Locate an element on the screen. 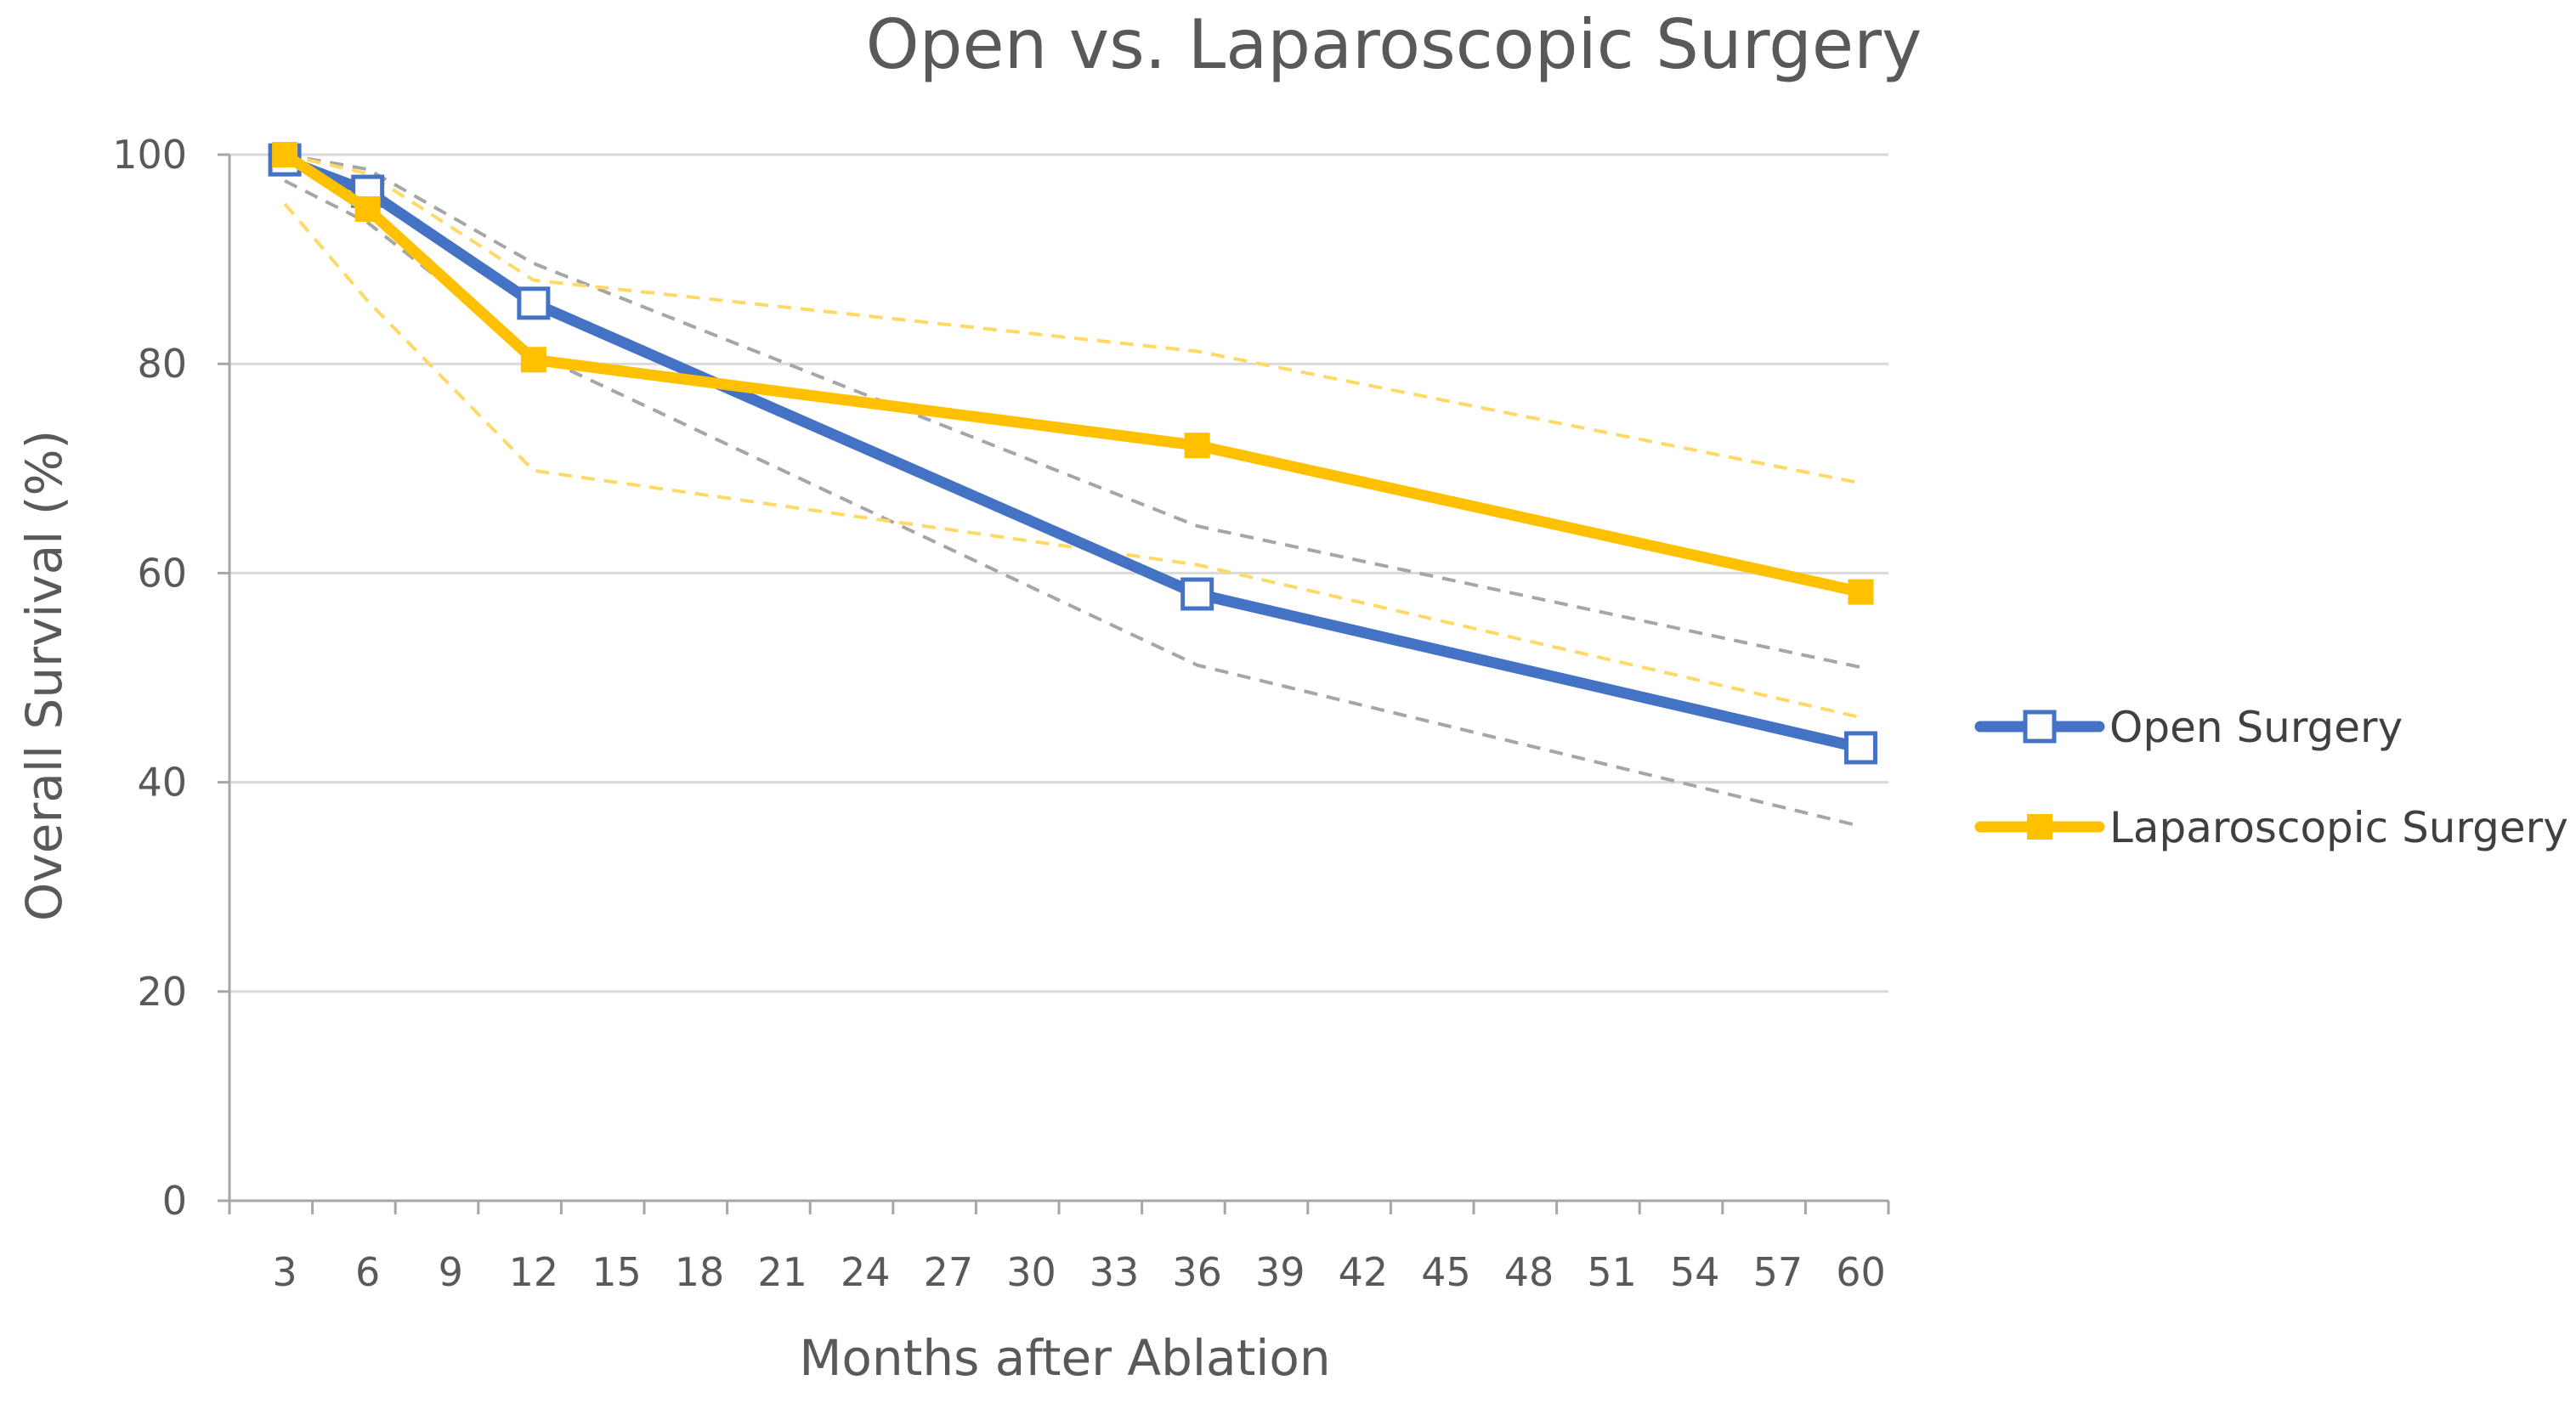  y-tick-label-100: 100 is located at coordinates (149, 155).